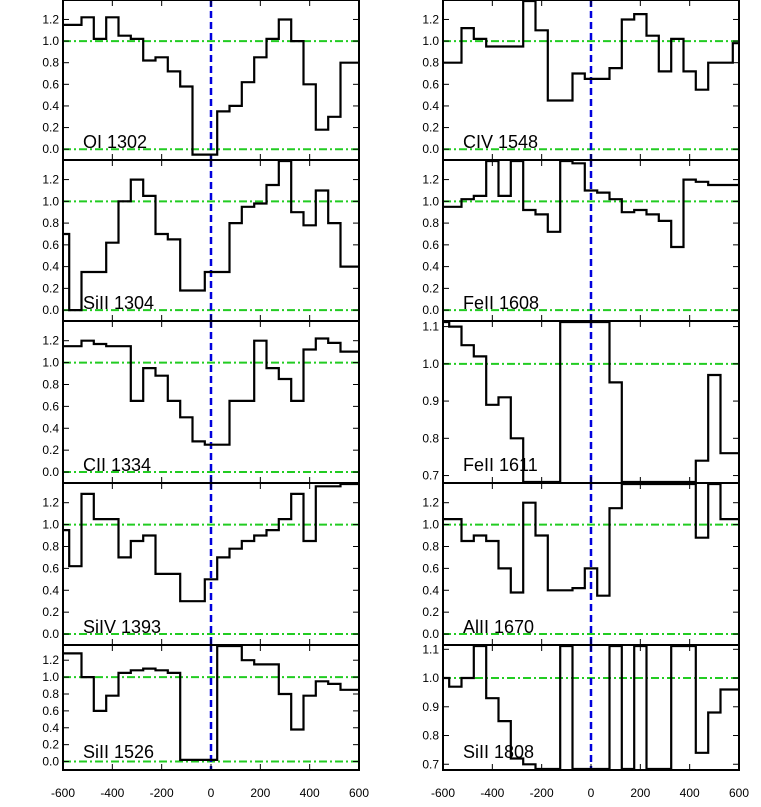 This screenshot has width=761, height=807. What do you see at coordinates (260, 793) in the screenshot?
I see `x-tick-label: 200` at bounding box center [260, 793].